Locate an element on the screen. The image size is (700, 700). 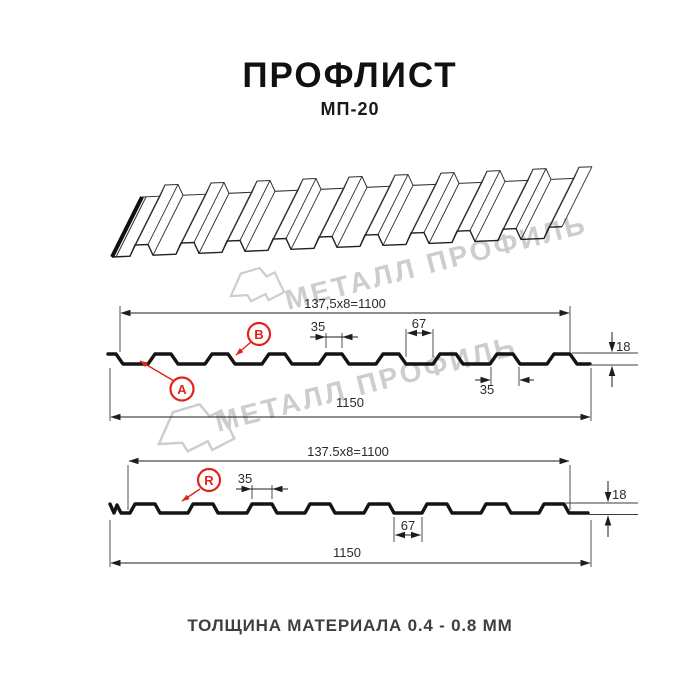
profile-a-drawing: 137,5x8=1100 1150 35 67 35 18 A B is located at coordinates (372, 358).